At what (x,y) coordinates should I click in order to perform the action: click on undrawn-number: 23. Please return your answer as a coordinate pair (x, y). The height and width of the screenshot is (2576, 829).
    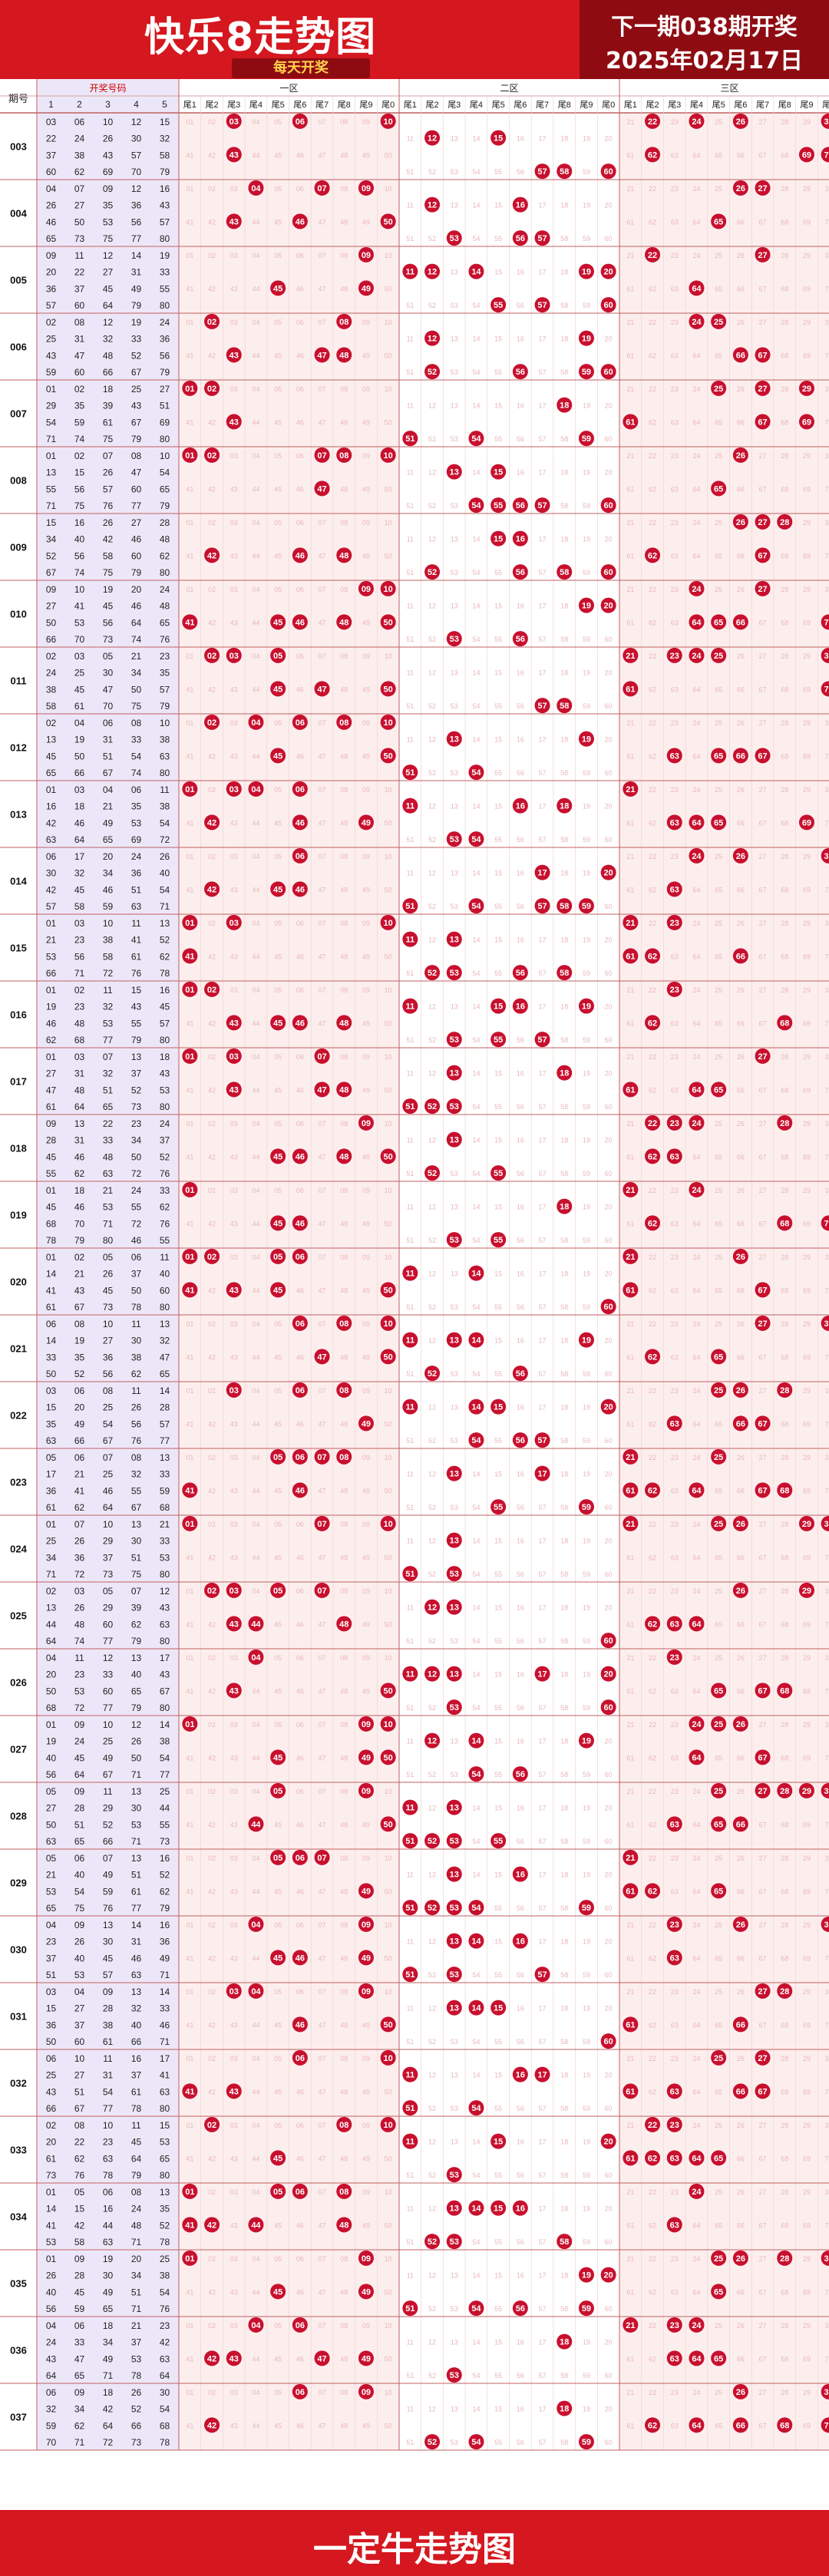
    Looking at the image, I should click on (675, 189).